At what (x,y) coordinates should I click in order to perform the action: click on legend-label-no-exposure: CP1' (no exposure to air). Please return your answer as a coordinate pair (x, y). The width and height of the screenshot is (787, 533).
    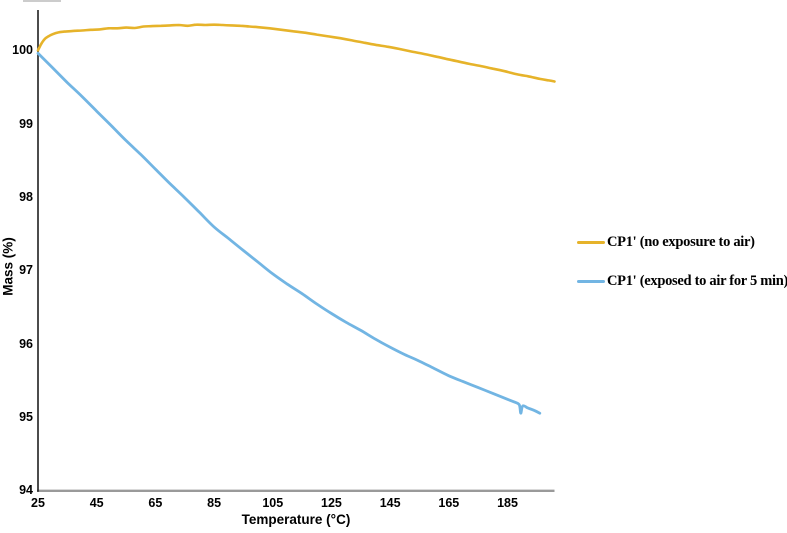
    Looking at the image, I should click on (681, 241).